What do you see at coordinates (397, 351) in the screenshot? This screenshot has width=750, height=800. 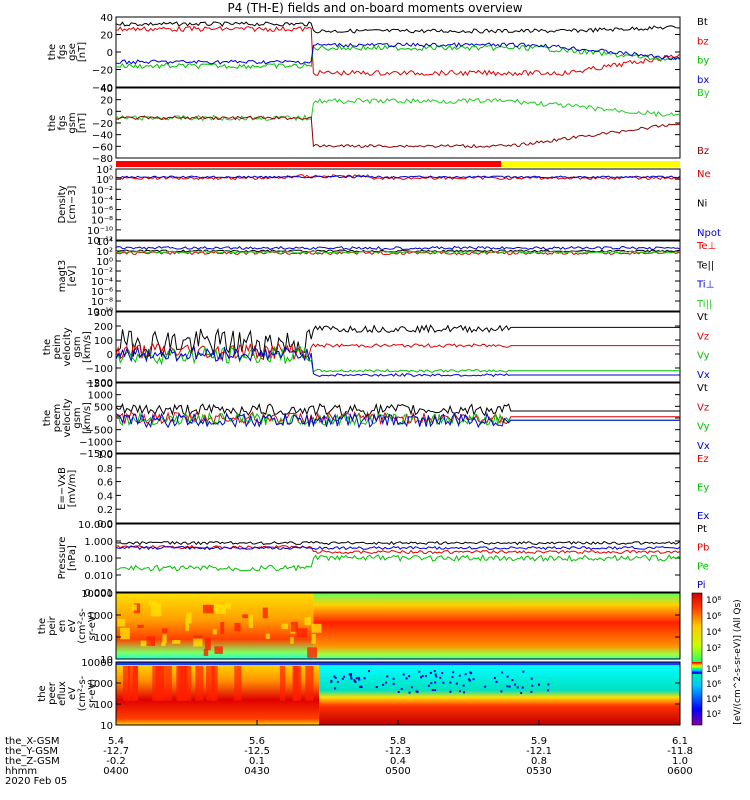 I see `line-vz` at bounding box center [397, 351].